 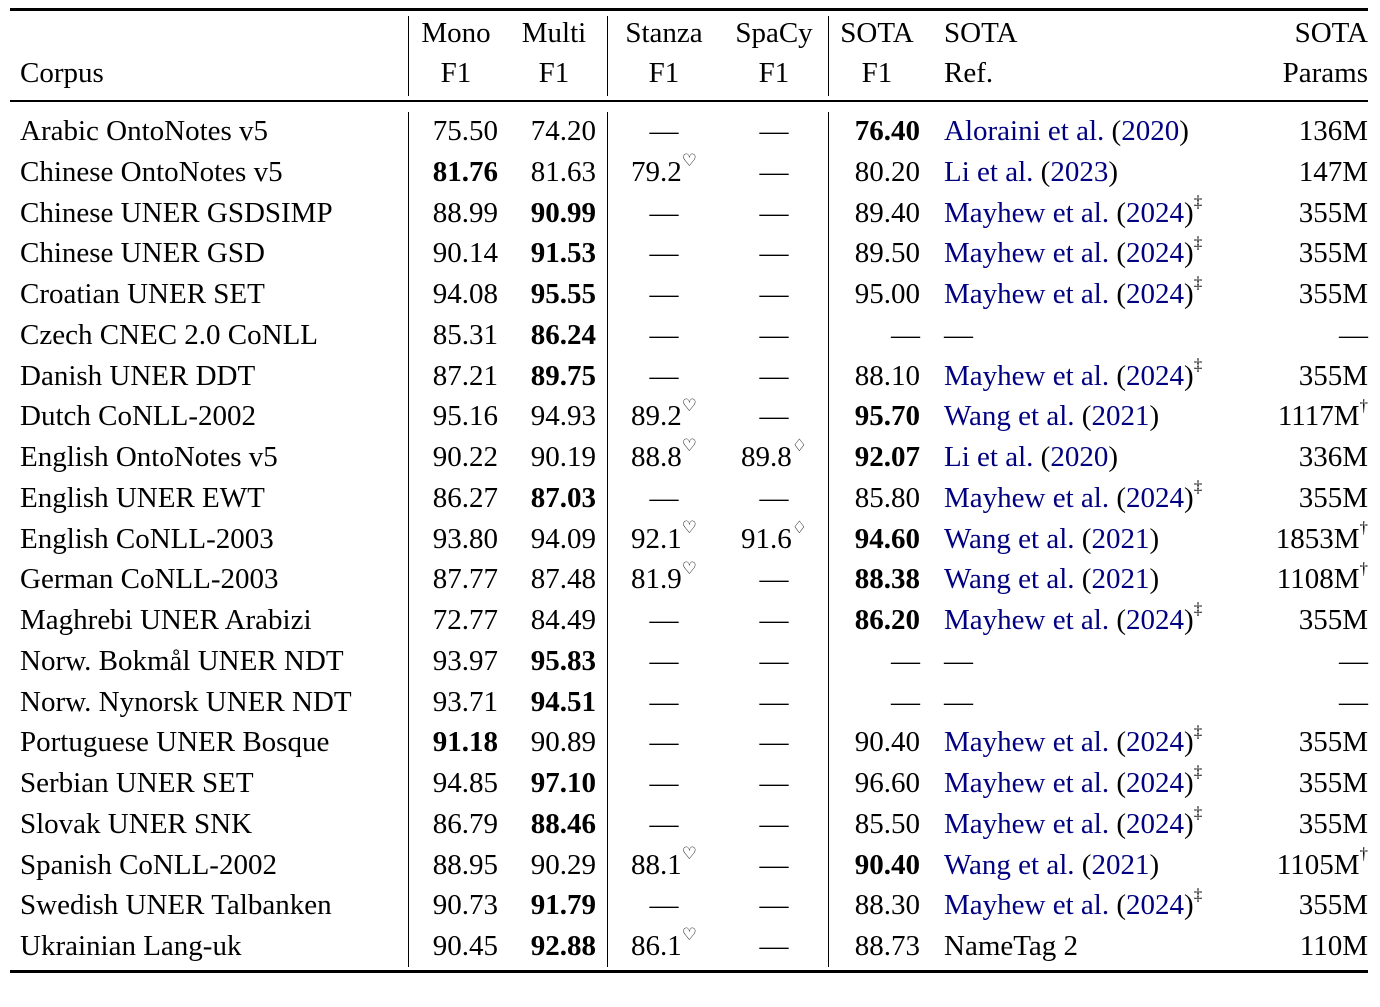 What do you see at coordinates (465, 253) in the screenshot?
I see `mono-f1: 90.14` at bounding box center [465, 253].